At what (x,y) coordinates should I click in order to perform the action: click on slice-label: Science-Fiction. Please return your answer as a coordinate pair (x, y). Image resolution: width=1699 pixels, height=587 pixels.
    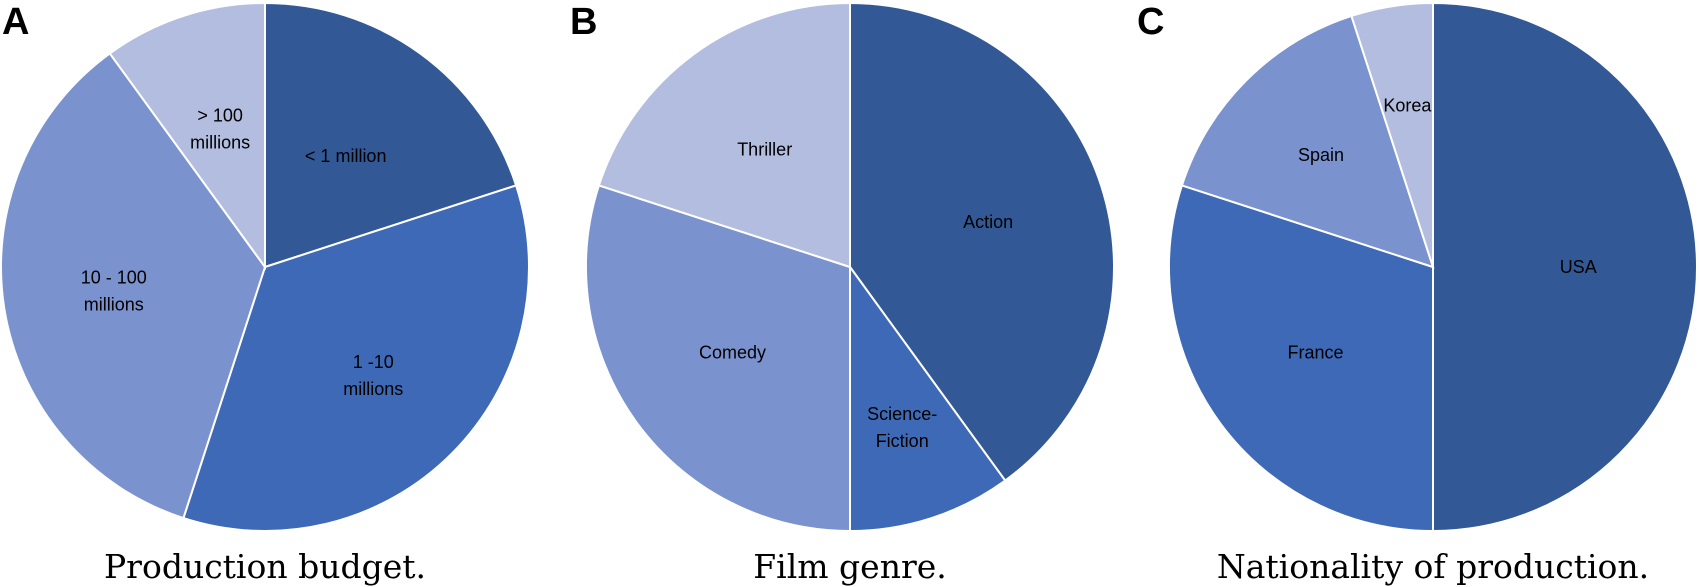
    Looking at the image, I should click on (902, 427).